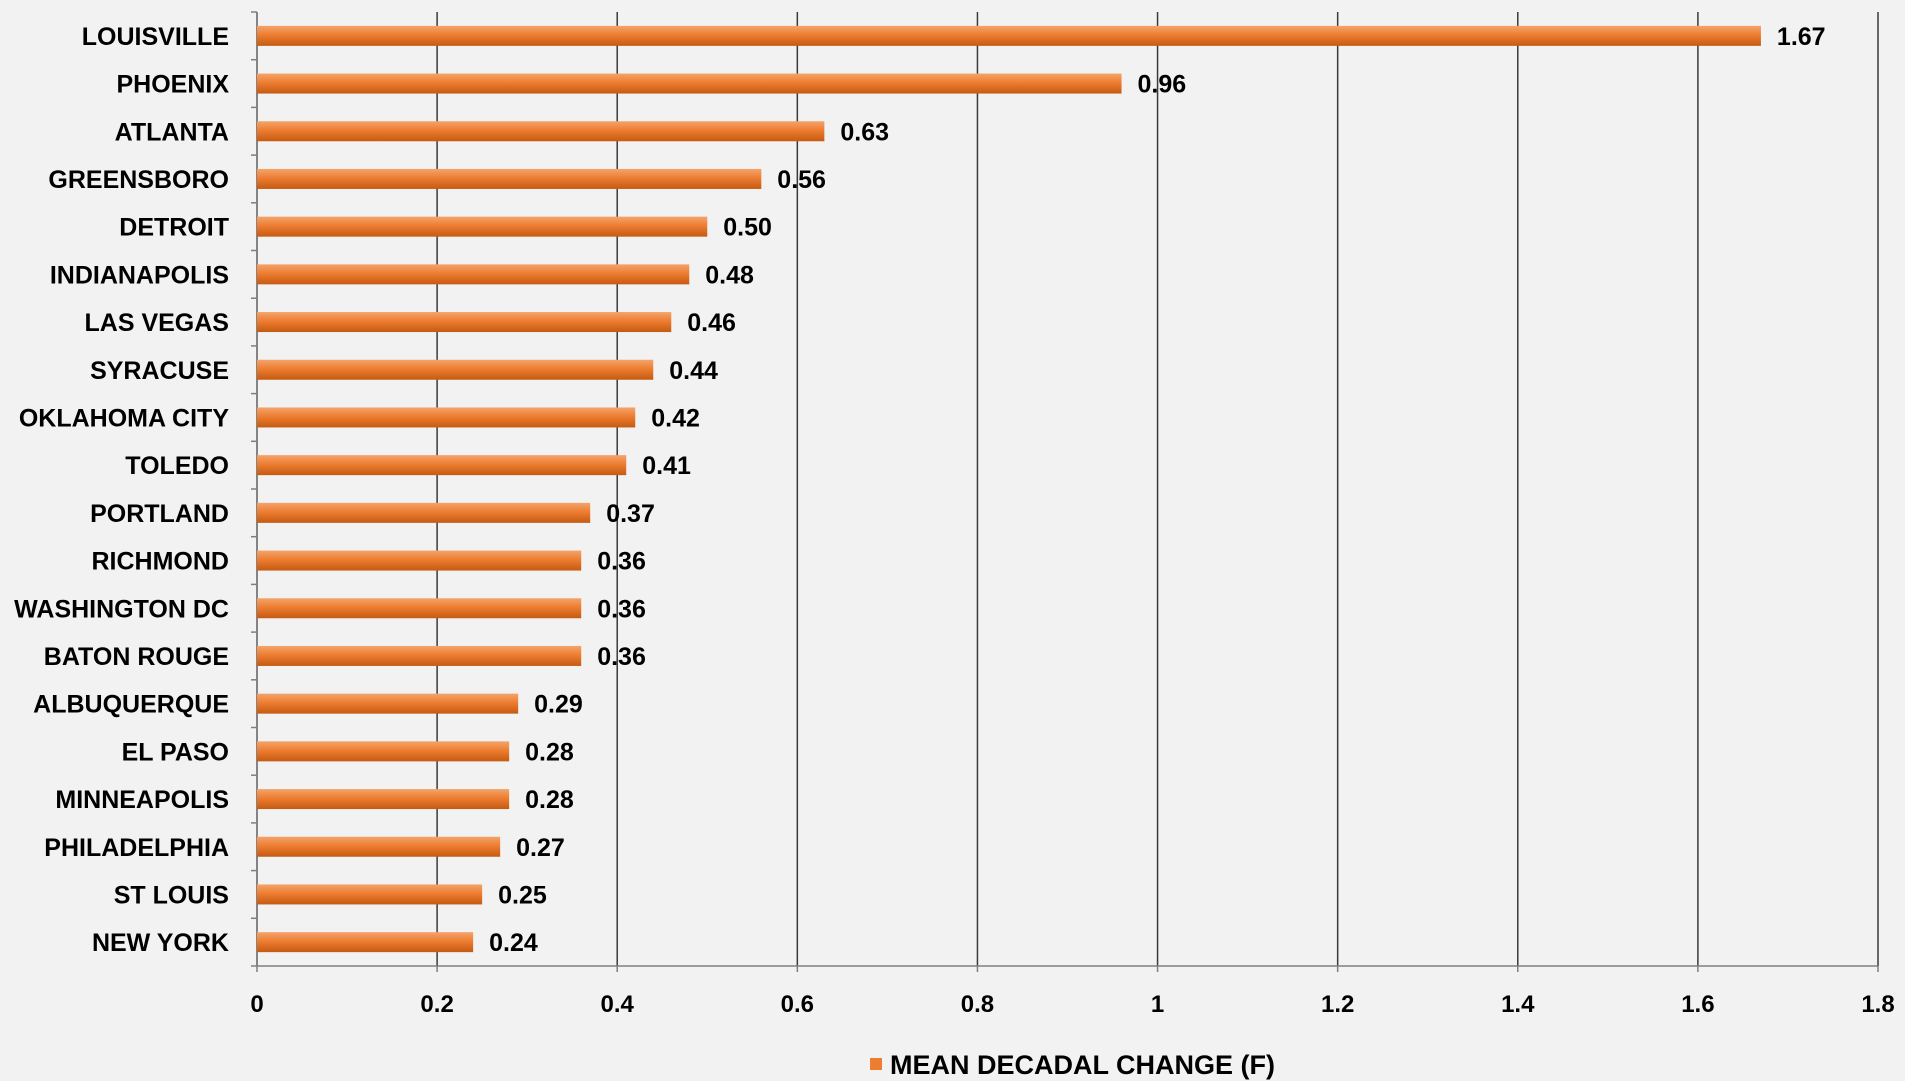  I want to click on value-label: 0.46, so click(711, 323).